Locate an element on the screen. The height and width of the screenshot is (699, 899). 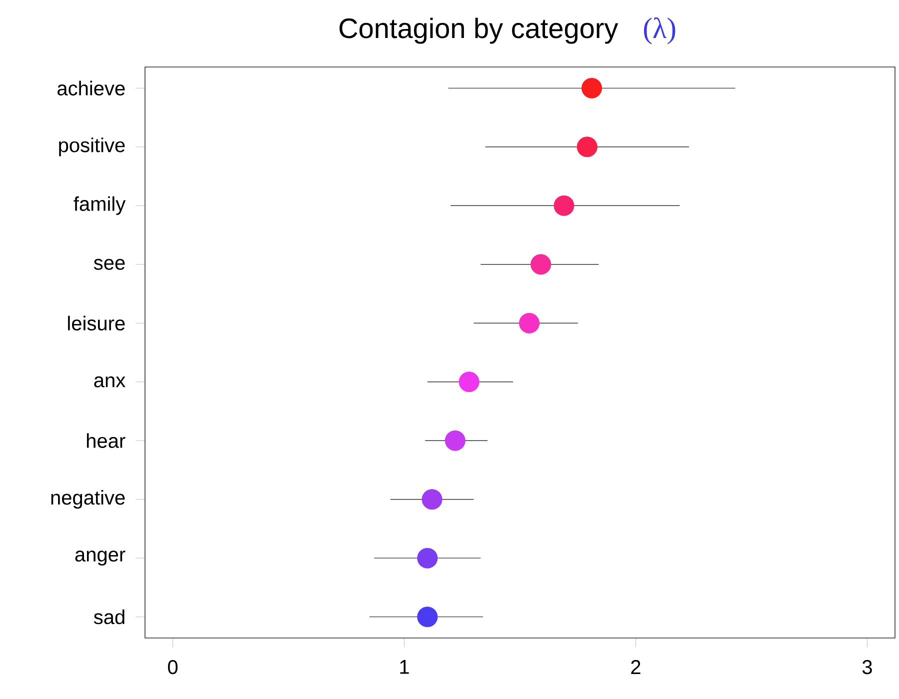
y-tick-label: positive is located at coordinates (92, 147).